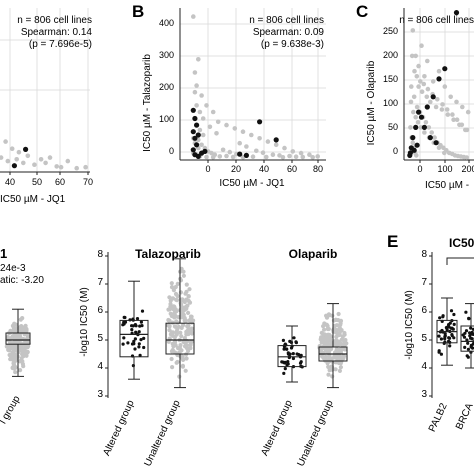  What do you see at coordinates (277, 427) in the screenshot?
I see `panel-d3-xtick-1: Altered group` at bounding box center [277, 427].